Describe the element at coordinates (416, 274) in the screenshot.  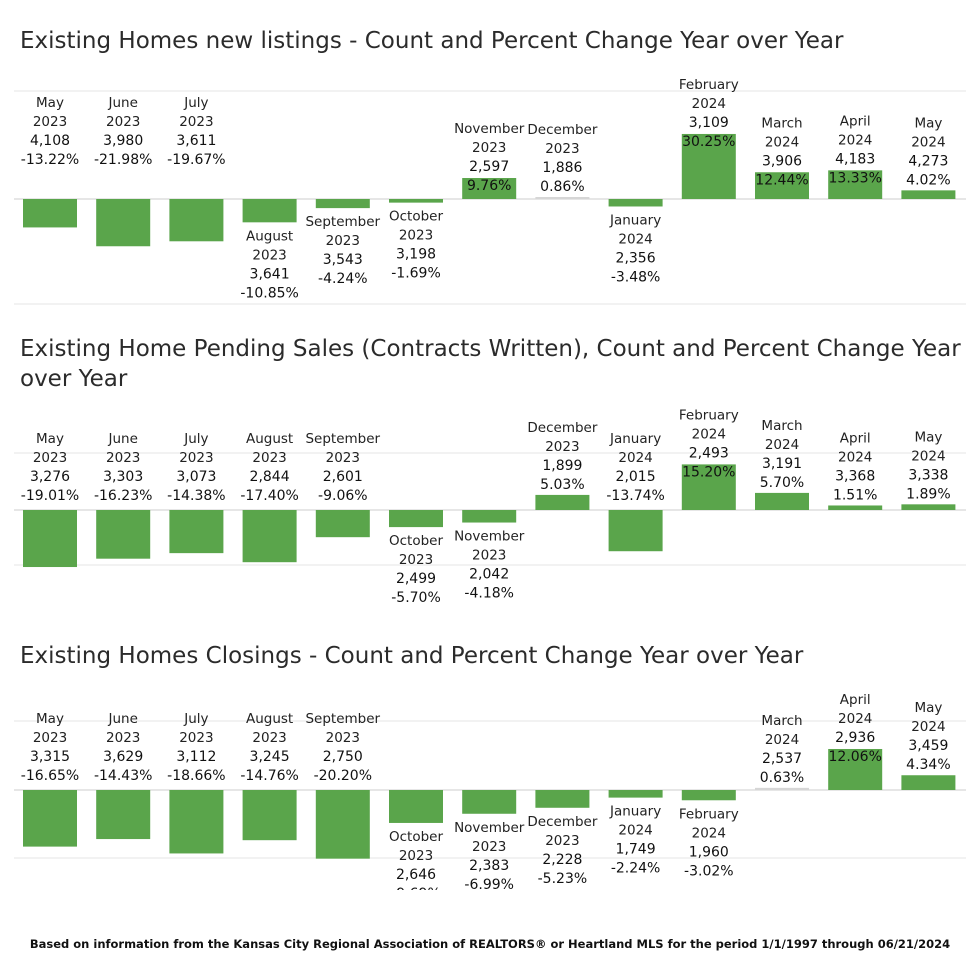
I see `bar-label-pct: -1.69%` at that location.